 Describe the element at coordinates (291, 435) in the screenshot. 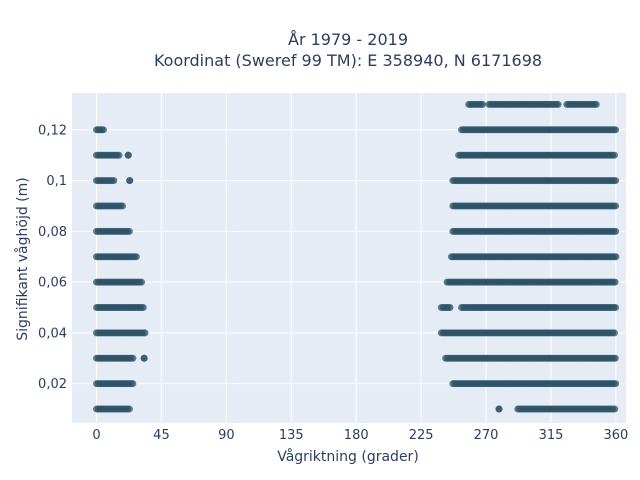

I see `x-tick-label: 135` at that location.